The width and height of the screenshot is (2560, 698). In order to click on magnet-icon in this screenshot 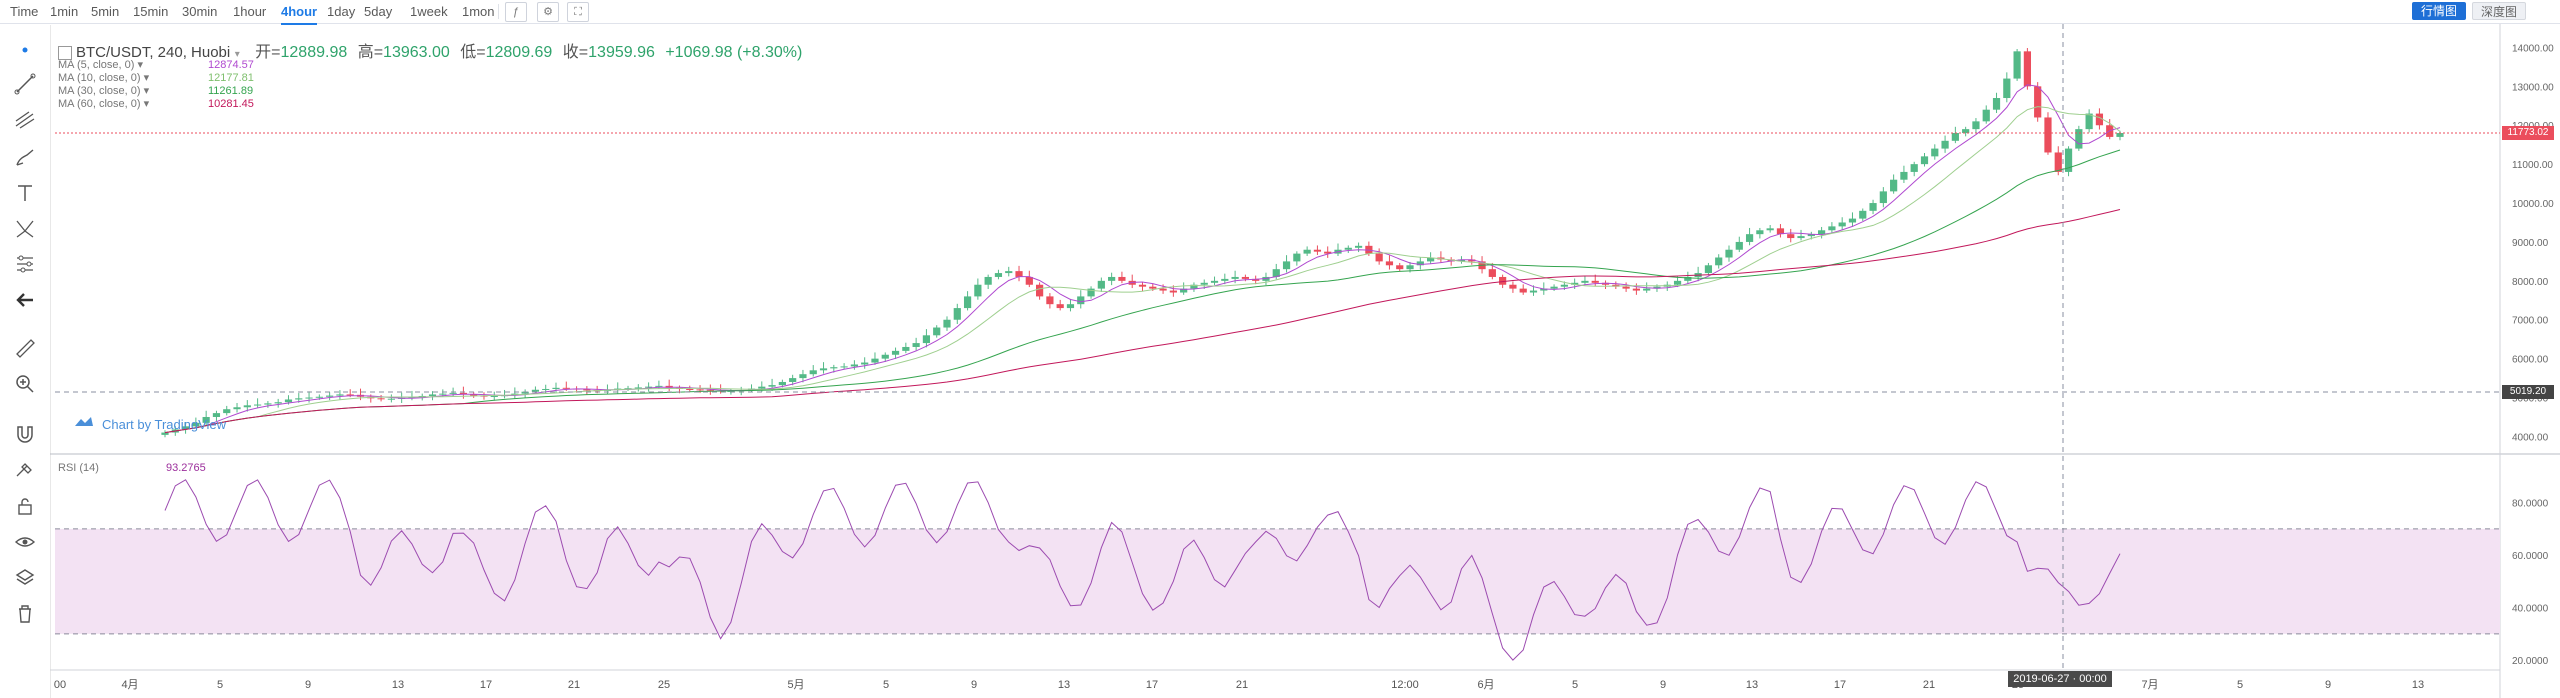, I will do `click(25, 434)`.